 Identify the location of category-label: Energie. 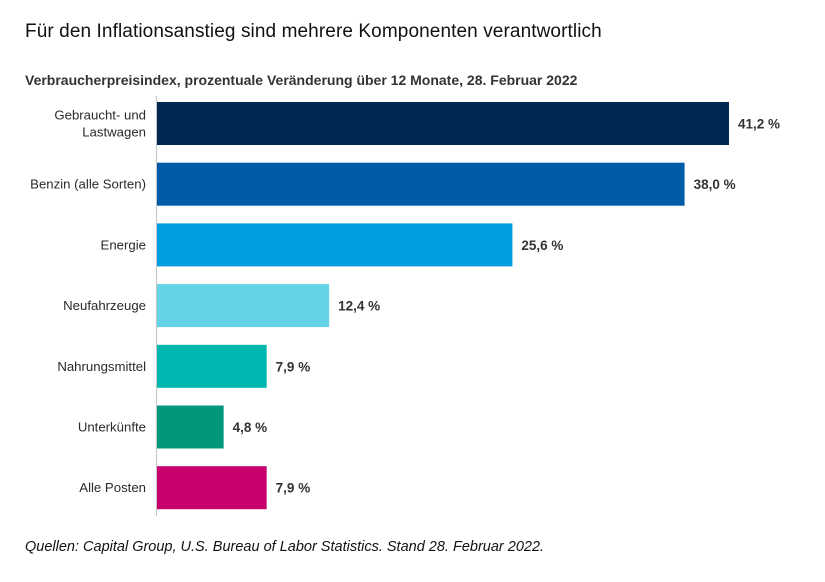
(123, 244).